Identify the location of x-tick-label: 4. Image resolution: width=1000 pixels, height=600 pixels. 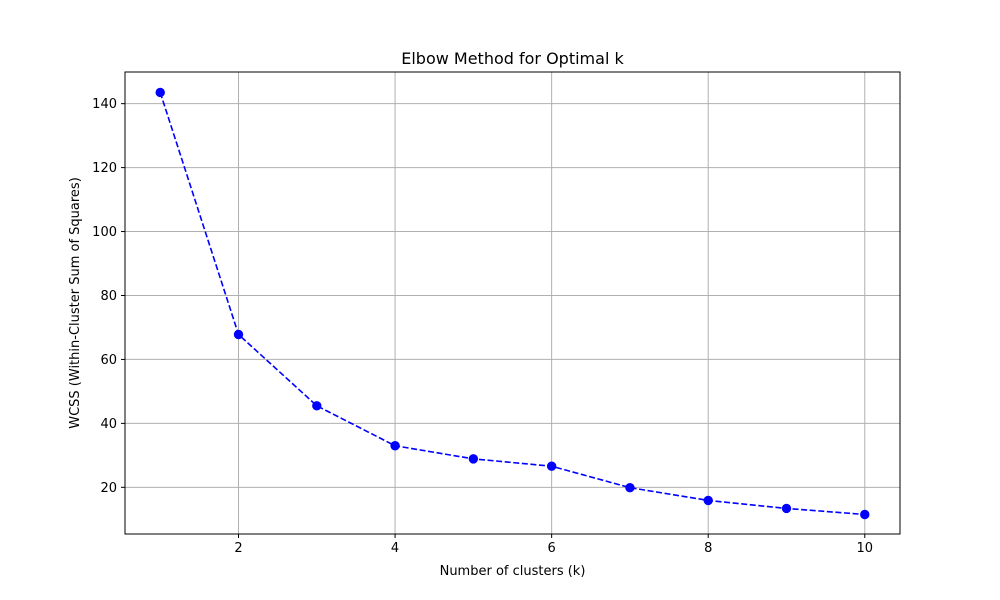
(395, 548).